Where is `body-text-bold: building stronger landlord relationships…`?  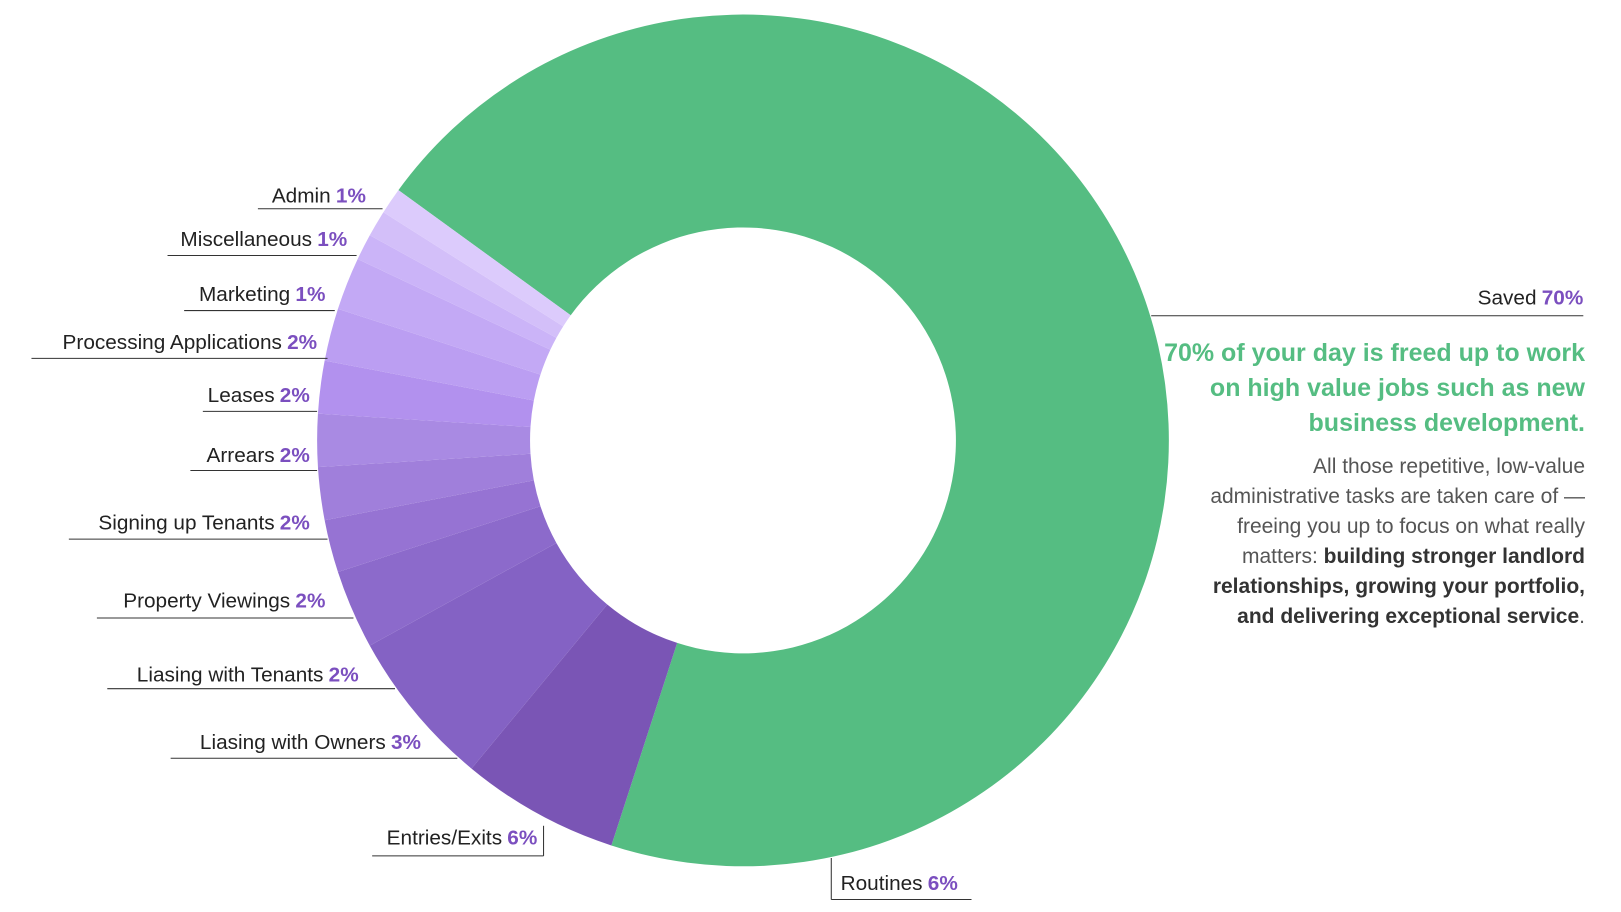 body-text-bold: building stronger landlord relationships… is located at coordinates (1398, 586).